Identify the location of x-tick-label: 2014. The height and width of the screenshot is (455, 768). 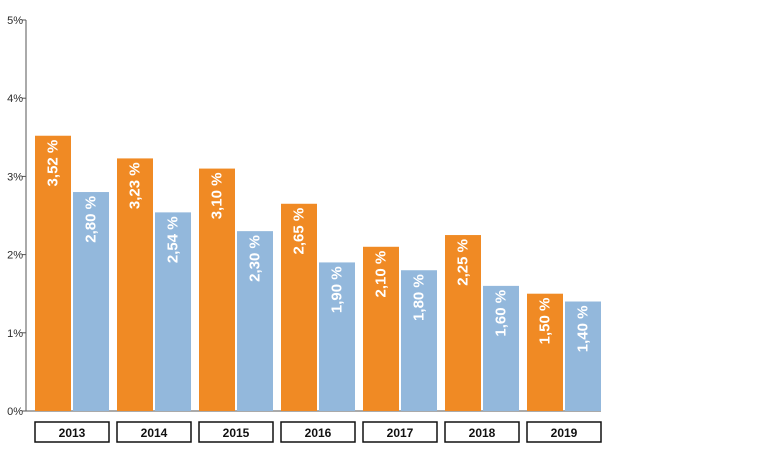
(154, 433).